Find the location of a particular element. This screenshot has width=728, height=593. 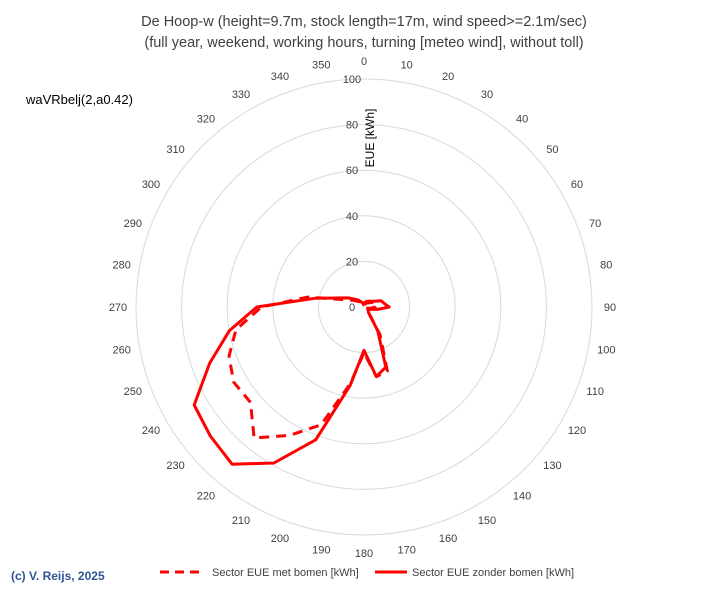

radial-tick-label: 80 is located at coordinates (352, 126).